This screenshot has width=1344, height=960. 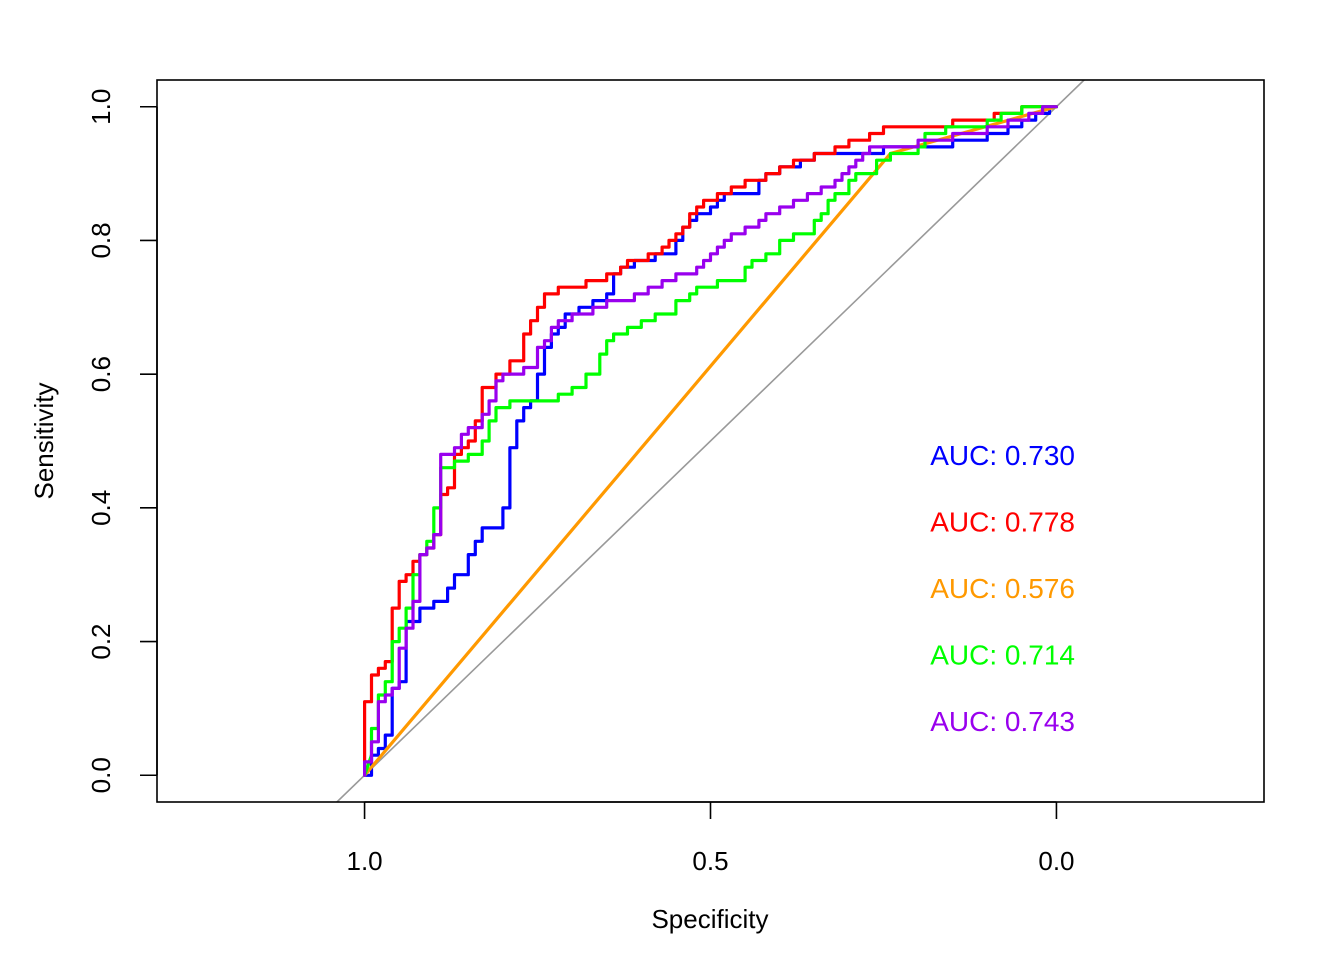 I want to click on auc-label-4: AUC: 0.714, so click(x=1002, y=655).